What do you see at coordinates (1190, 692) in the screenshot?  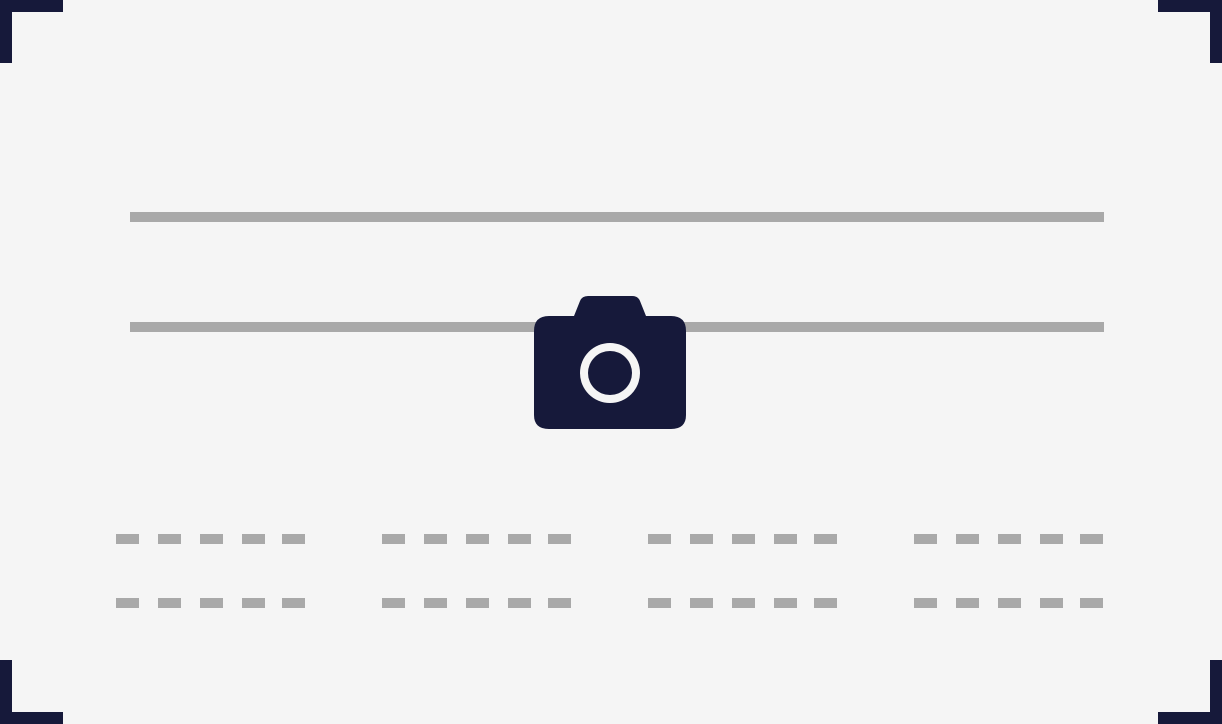 I see `corner-bottom-right` at bounding box center [1190, 692].